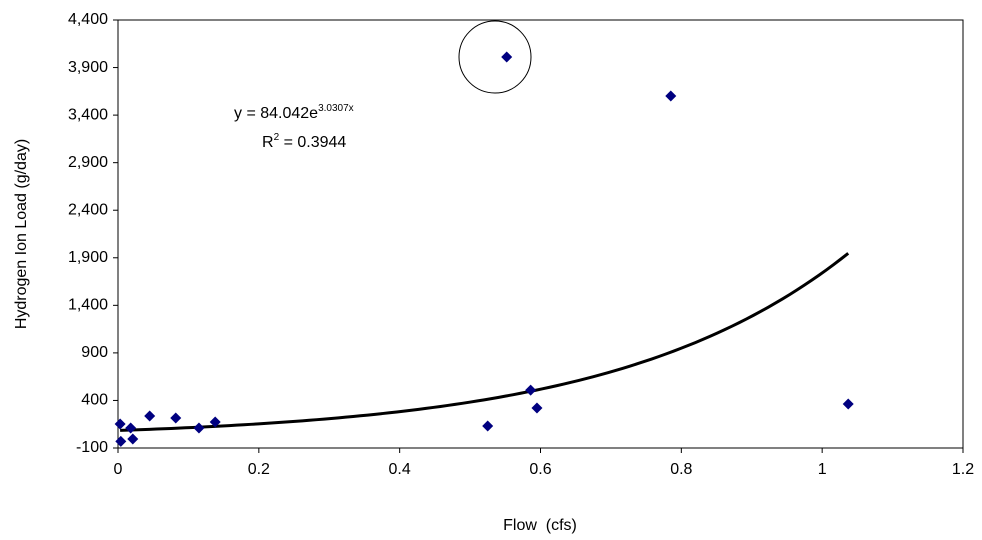 The image size is (982, 540). What do you see at coordinates (681, 469) in the screenshot?
I see `x-tick-label: 0.8` at bounding box center [681, 469].